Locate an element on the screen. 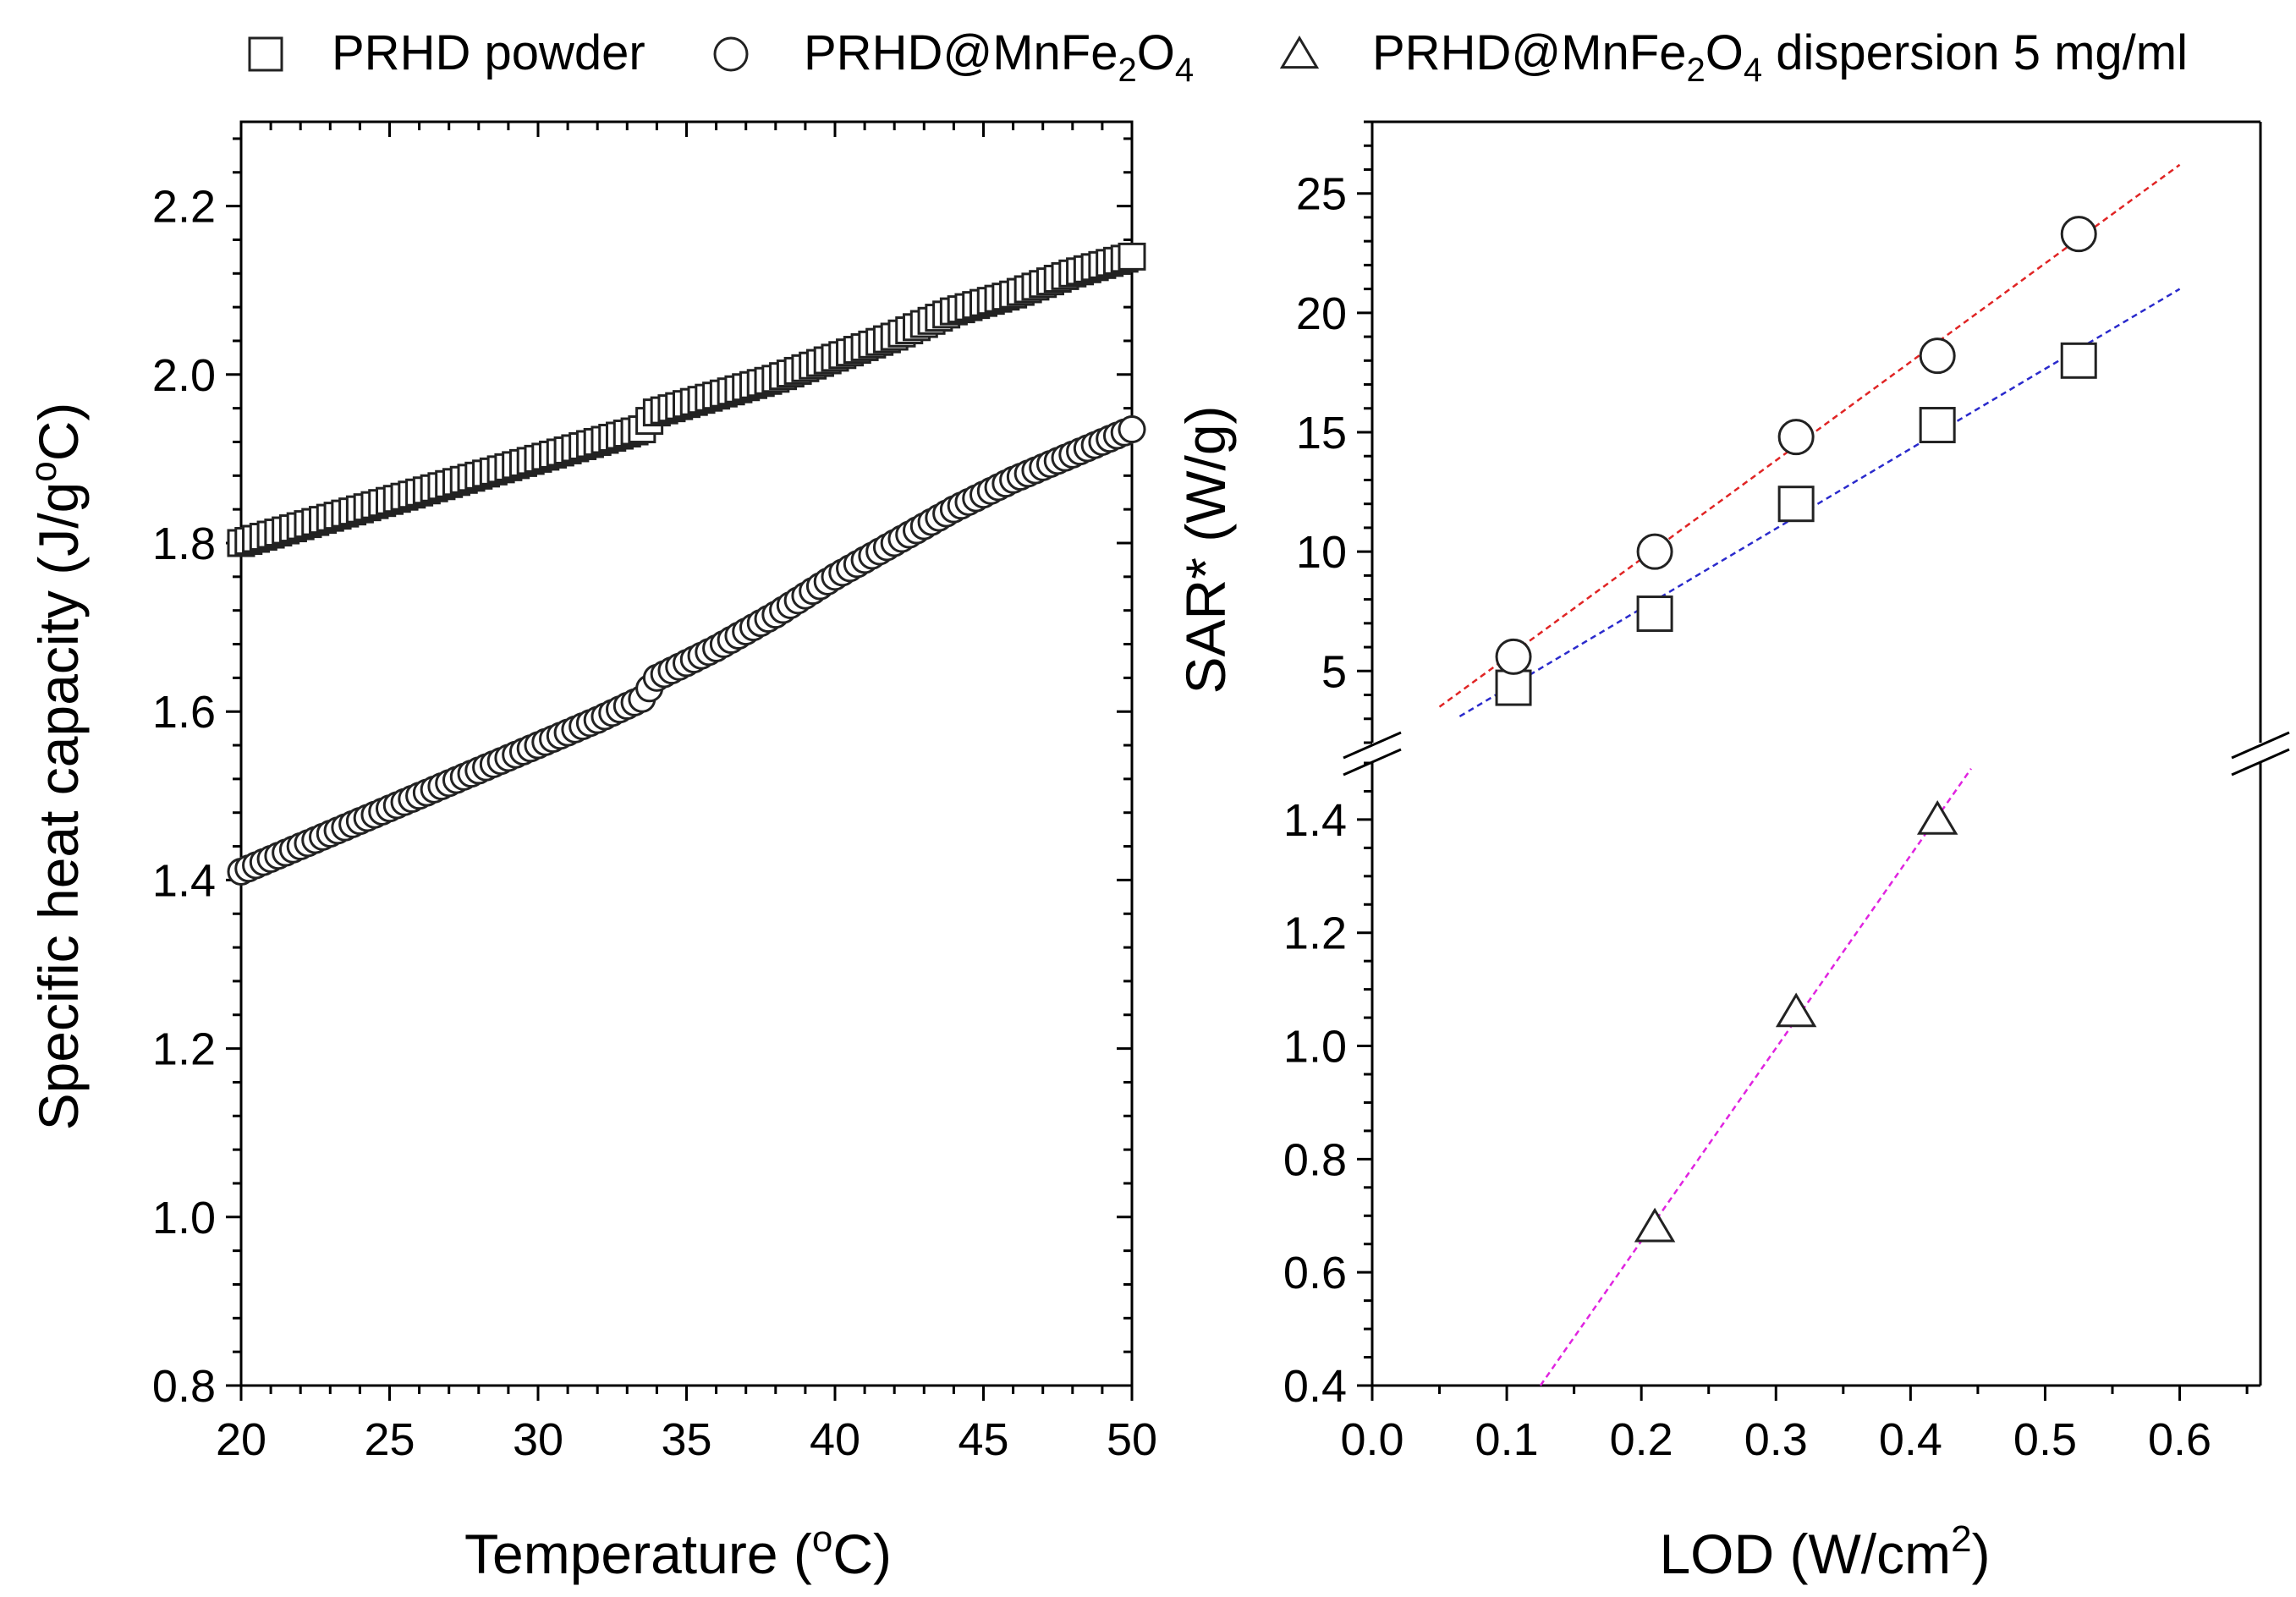 This screenshot has width=2296, height=1597. right-y-tick-label-upper: 20 is located at coordinates (1321, 313).